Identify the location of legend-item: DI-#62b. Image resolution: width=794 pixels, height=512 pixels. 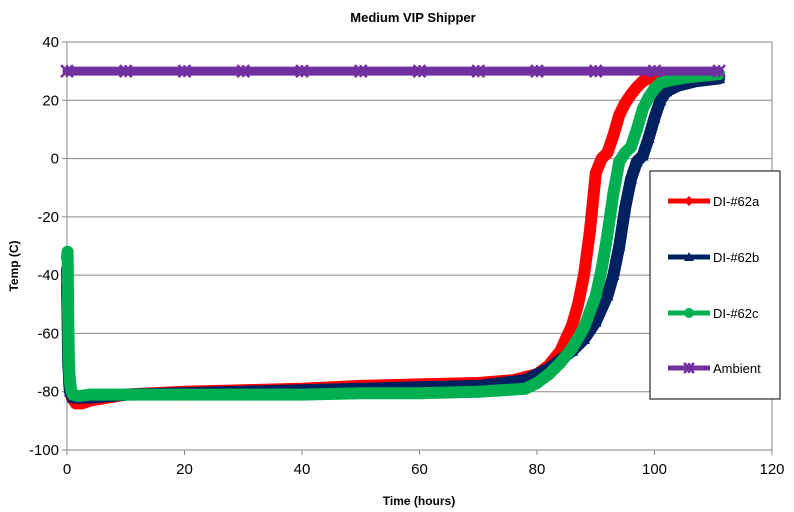
(713, 257).